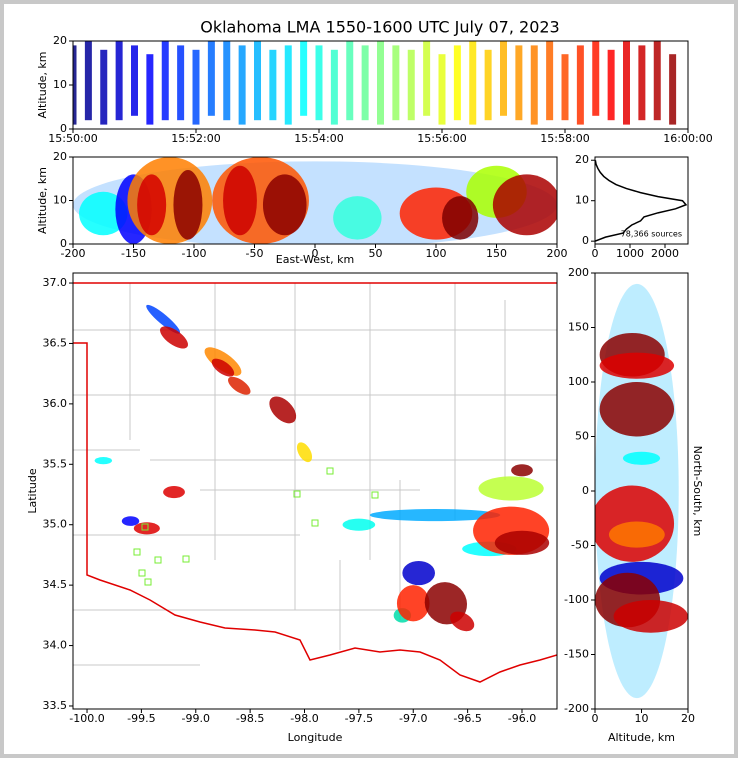 The width and height of the screenshot is (738, 762). What do you see at coordinates (641, 737) in the screenshot?
I see `x-axis-label: Altitude, km` at bounding box center [641, 737].